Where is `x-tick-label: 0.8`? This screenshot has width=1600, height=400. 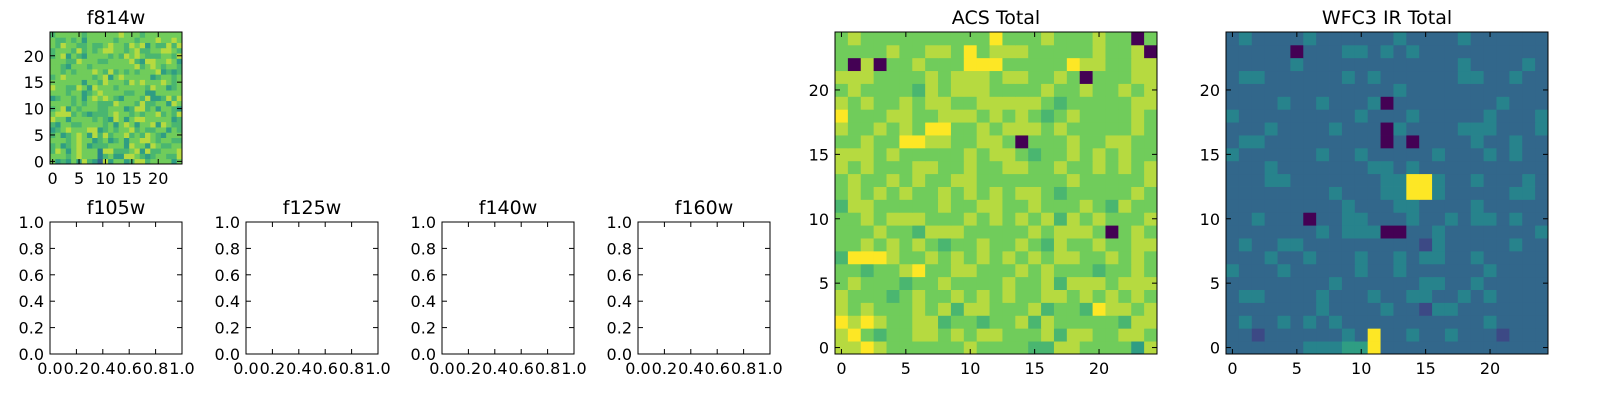
x-tick-label: 0.8 is located at coordinates (743, 368).